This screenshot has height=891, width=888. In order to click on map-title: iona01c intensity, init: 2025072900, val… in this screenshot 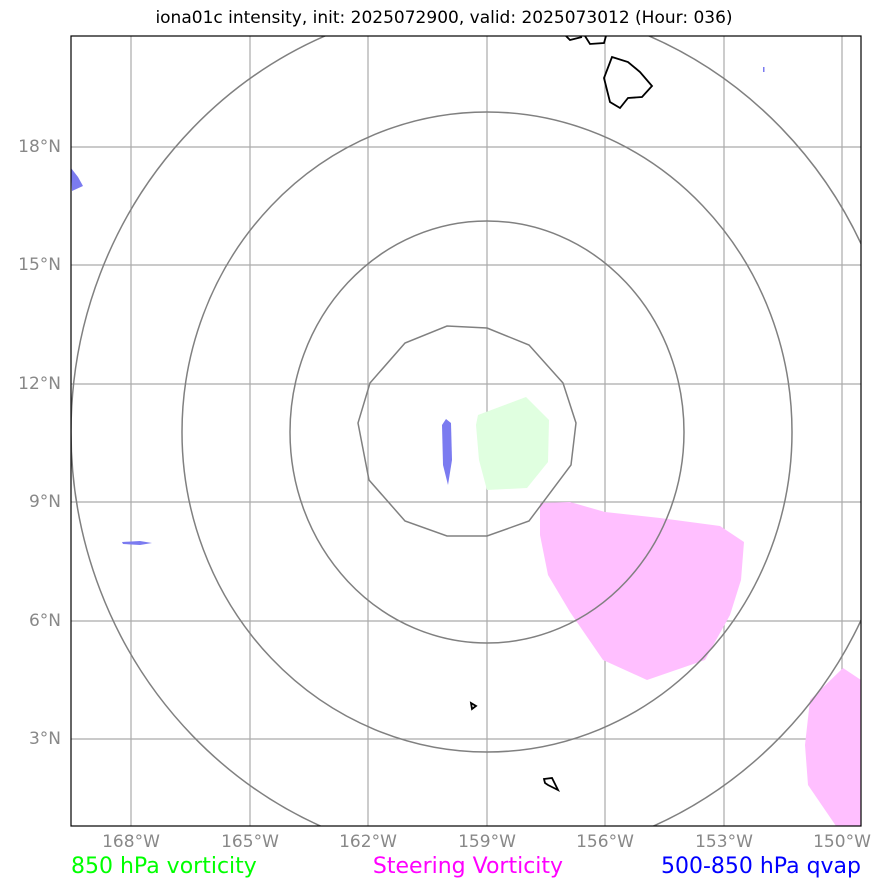, I will do `click(444, 18)`.